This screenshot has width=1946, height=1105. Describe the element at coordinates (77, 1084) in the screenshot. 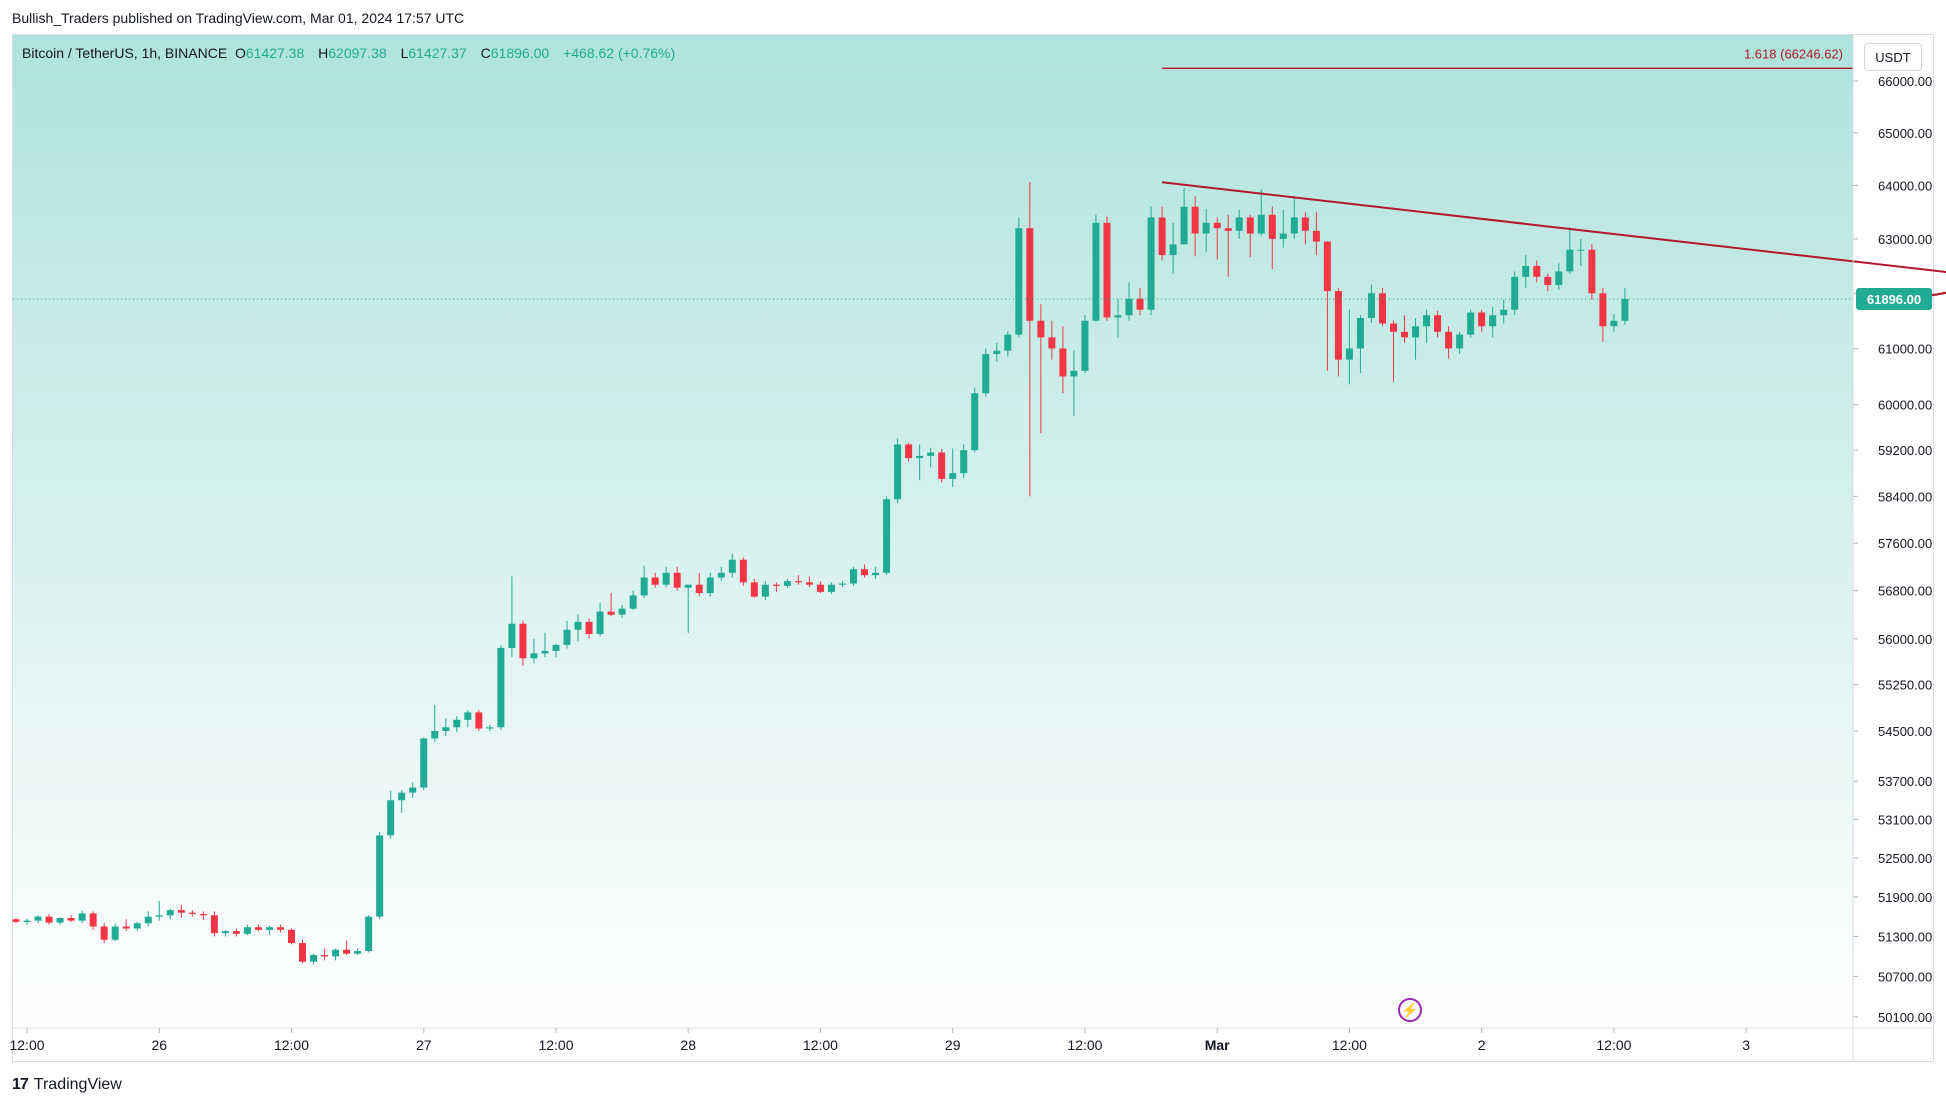

I see `brand-name: TradingView` at that location.